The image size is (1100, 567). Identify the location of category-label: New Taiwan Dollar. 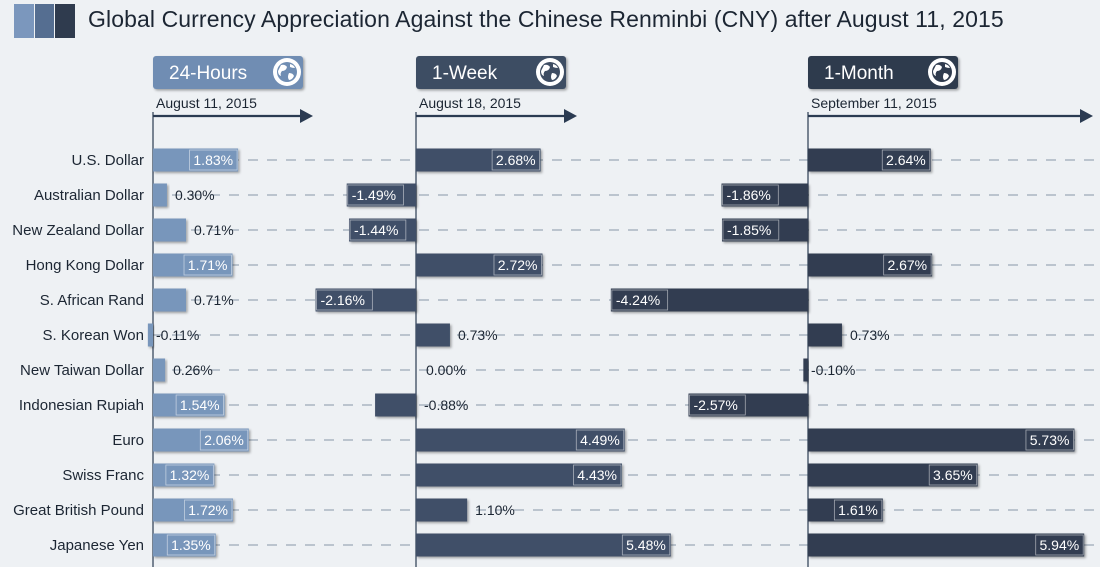
(82, 370).